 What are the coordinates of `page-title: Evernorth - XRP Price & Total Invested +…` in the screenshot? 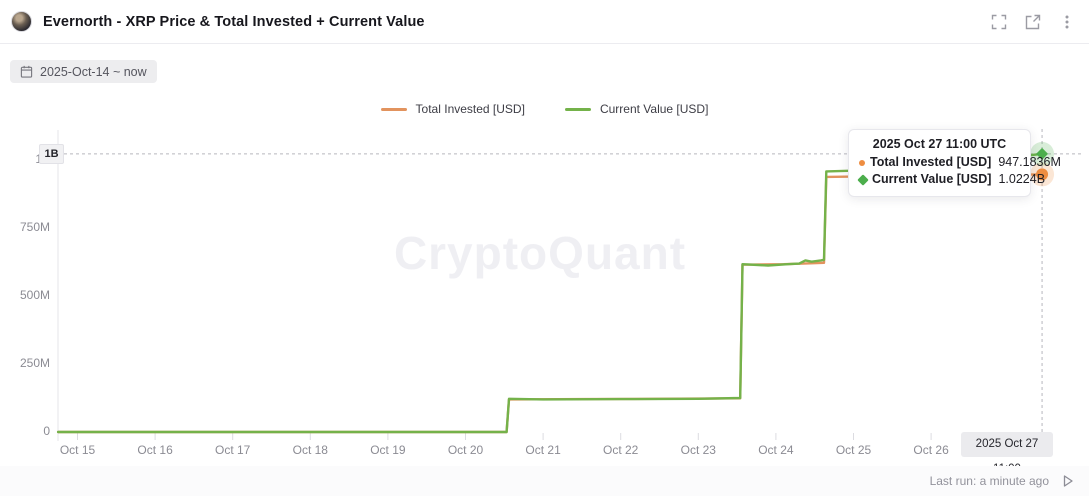 It's located at (234, 21).